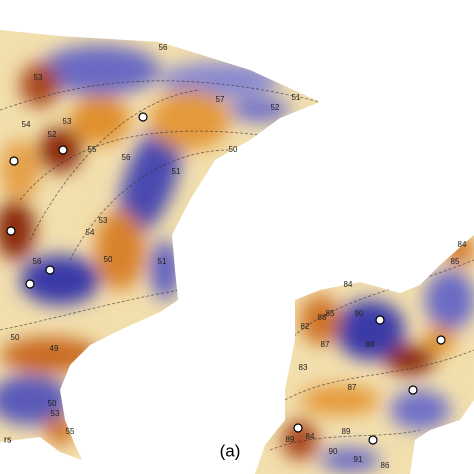  What do you see at coordinates (385, 465) in the screenshot?
I see `contour-label: 86` at bounding box center [385, 465].